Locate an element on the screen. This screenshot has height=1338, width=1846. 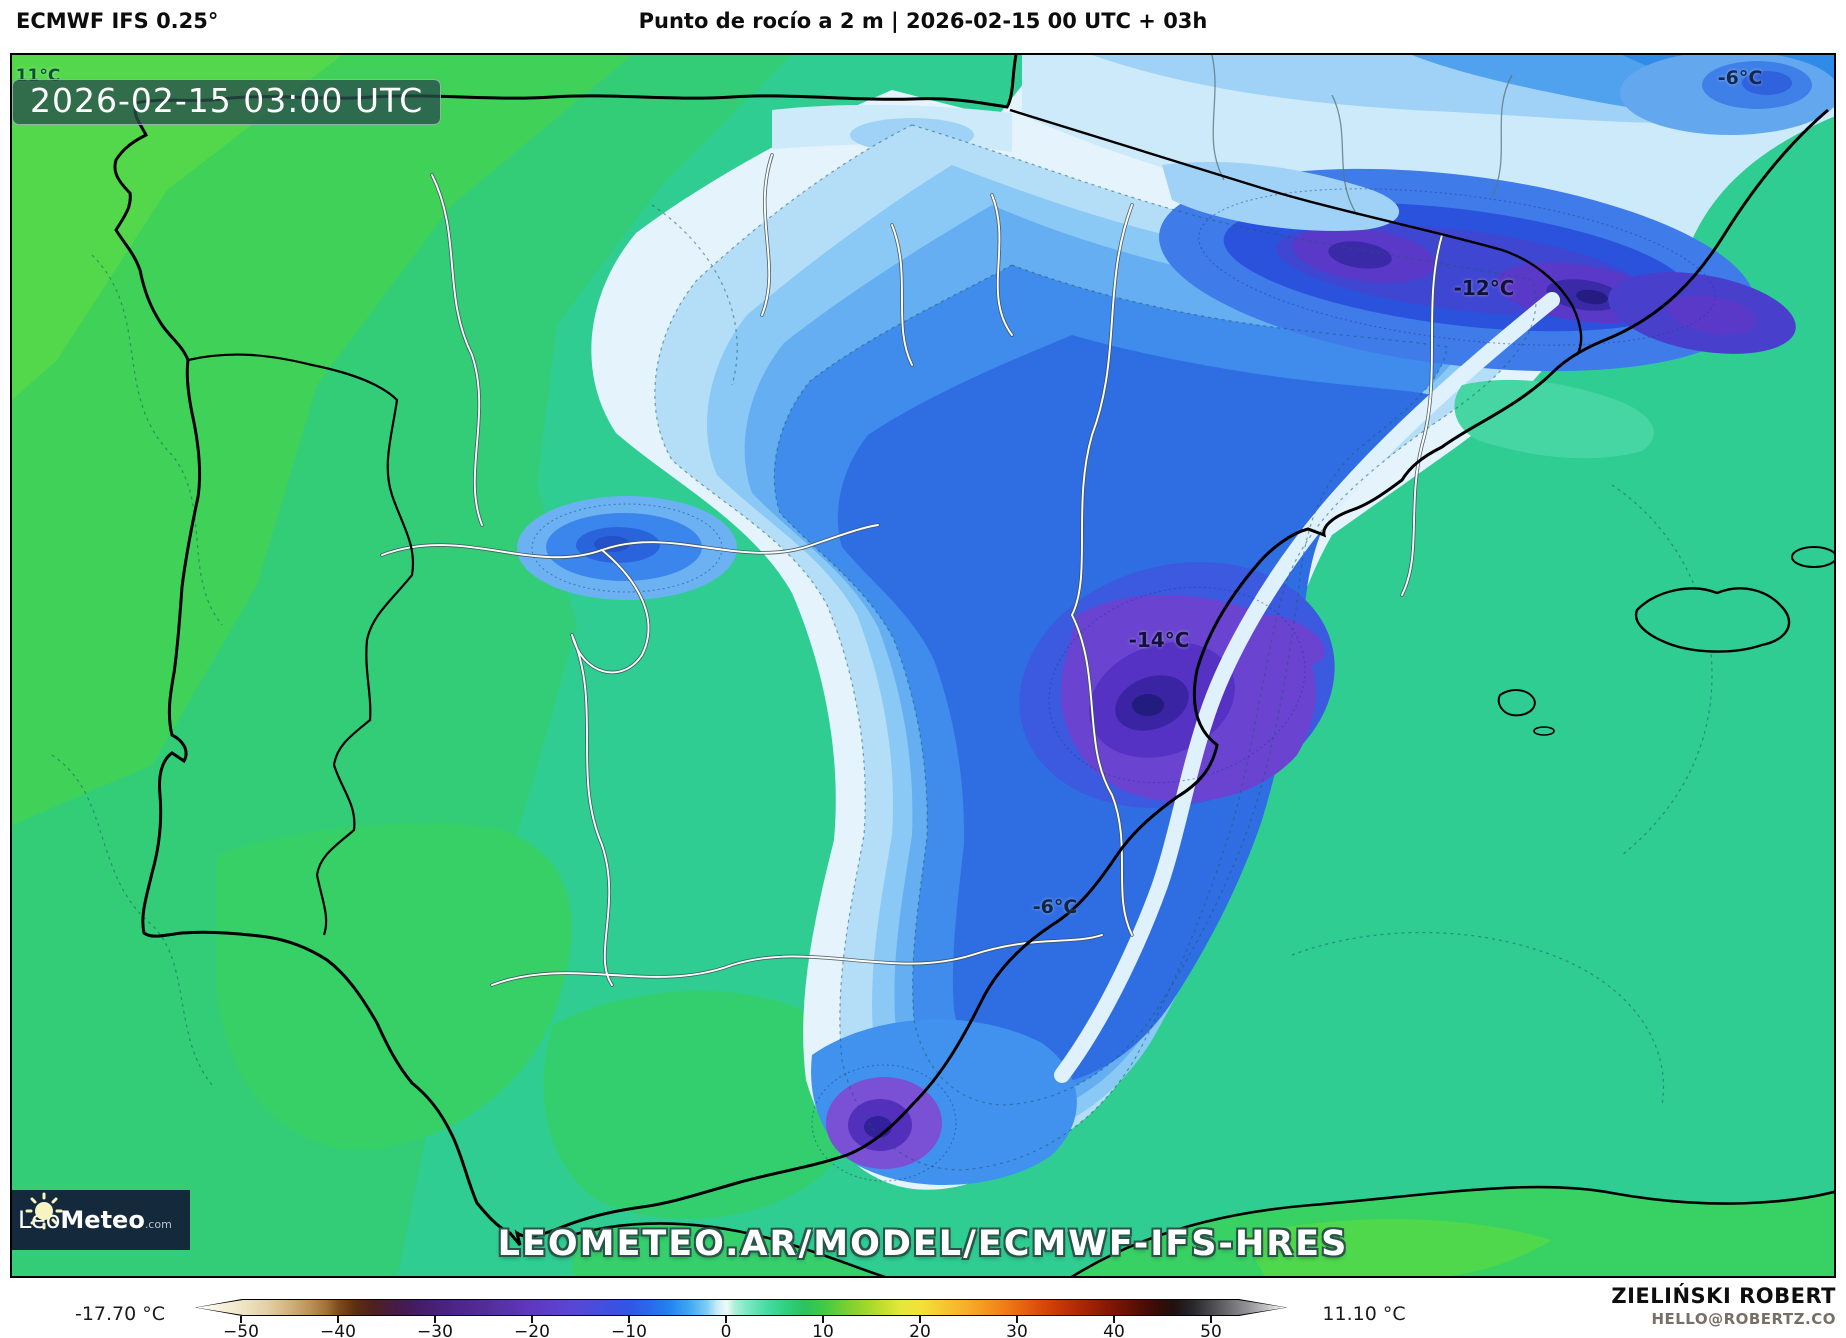
author-name: ZIELIŃSKI ROBERT is located at coordinates (1723, 1296).